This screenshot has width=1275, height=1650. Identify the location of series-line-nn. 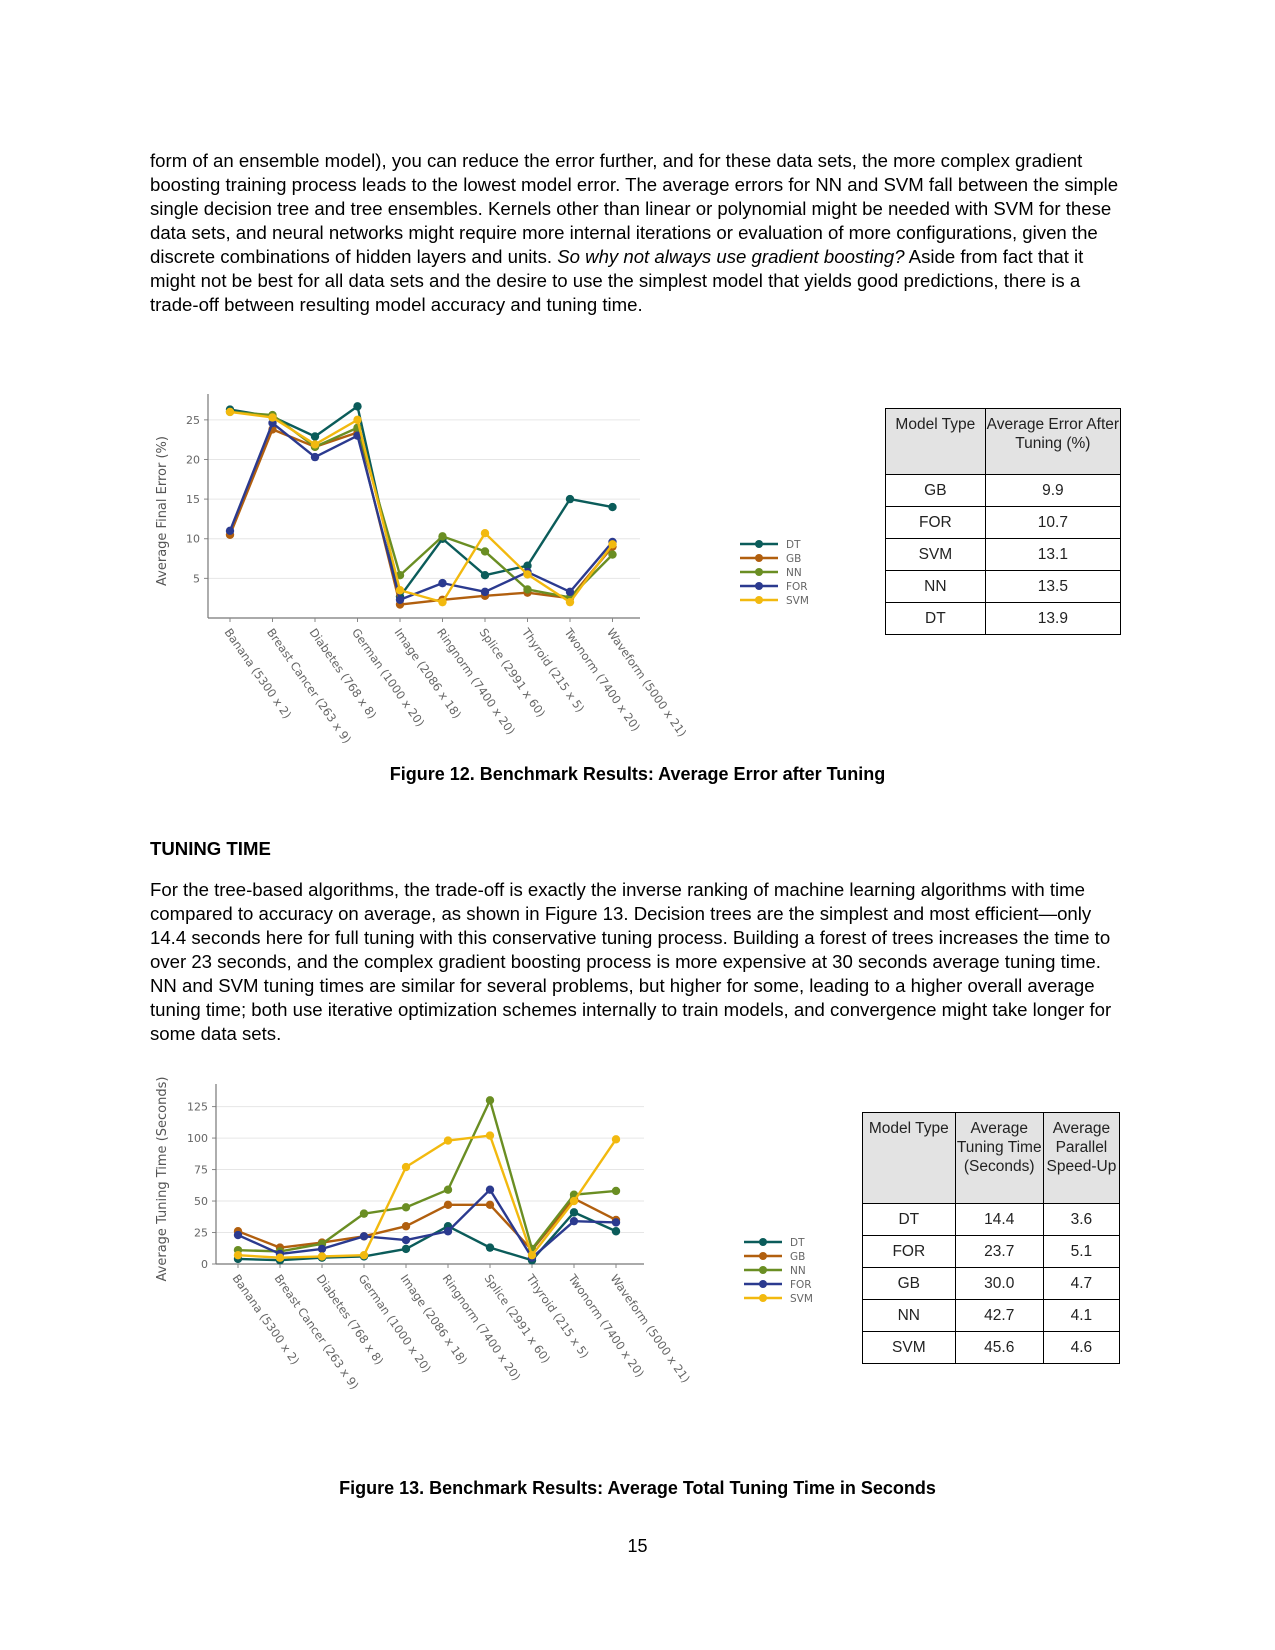
(427, 1176).